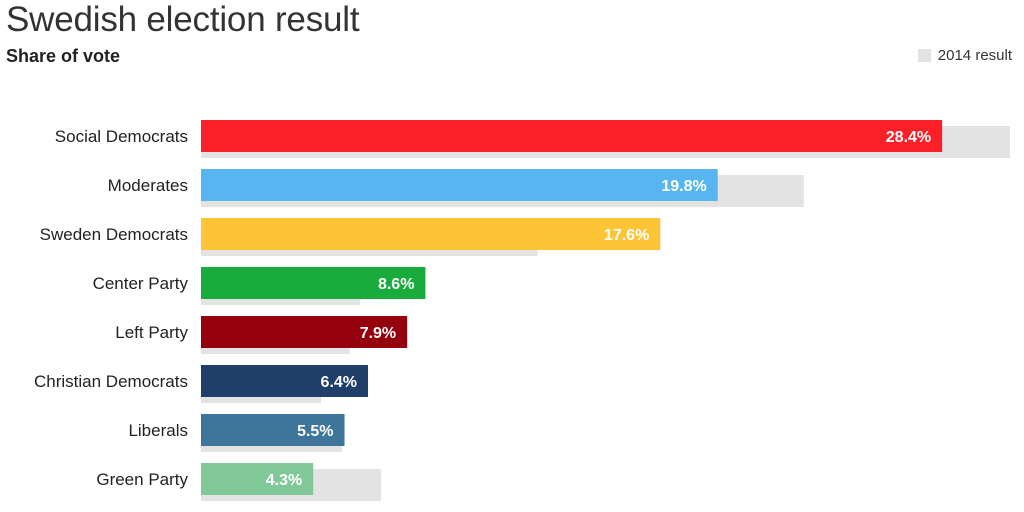 The height and width of the screenshot is (512, 1024). I want to click on category-label-green-party: Green Party, so click(142, 479).